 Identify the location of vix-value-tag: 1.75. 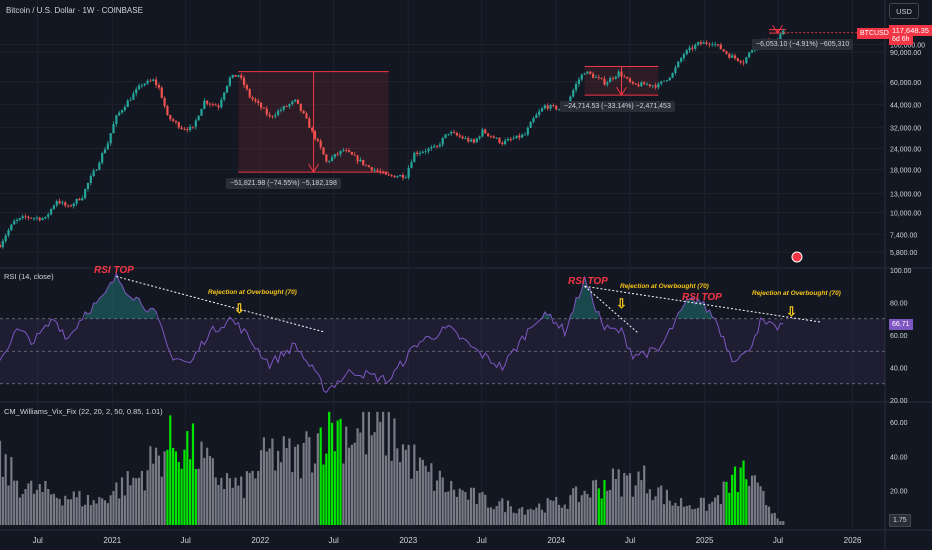
(900, 520).